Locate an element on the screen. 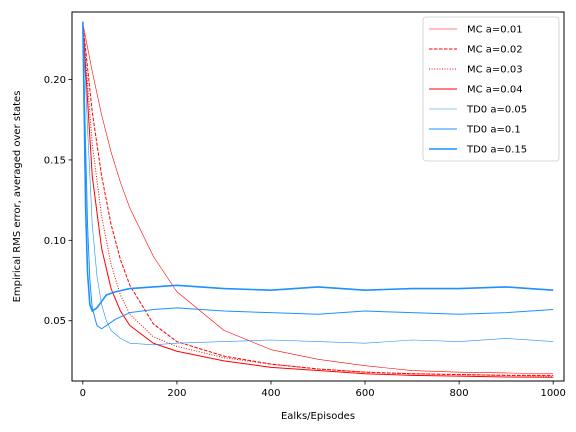  x-tick-label: 200 is located at coordinates (176, 393).